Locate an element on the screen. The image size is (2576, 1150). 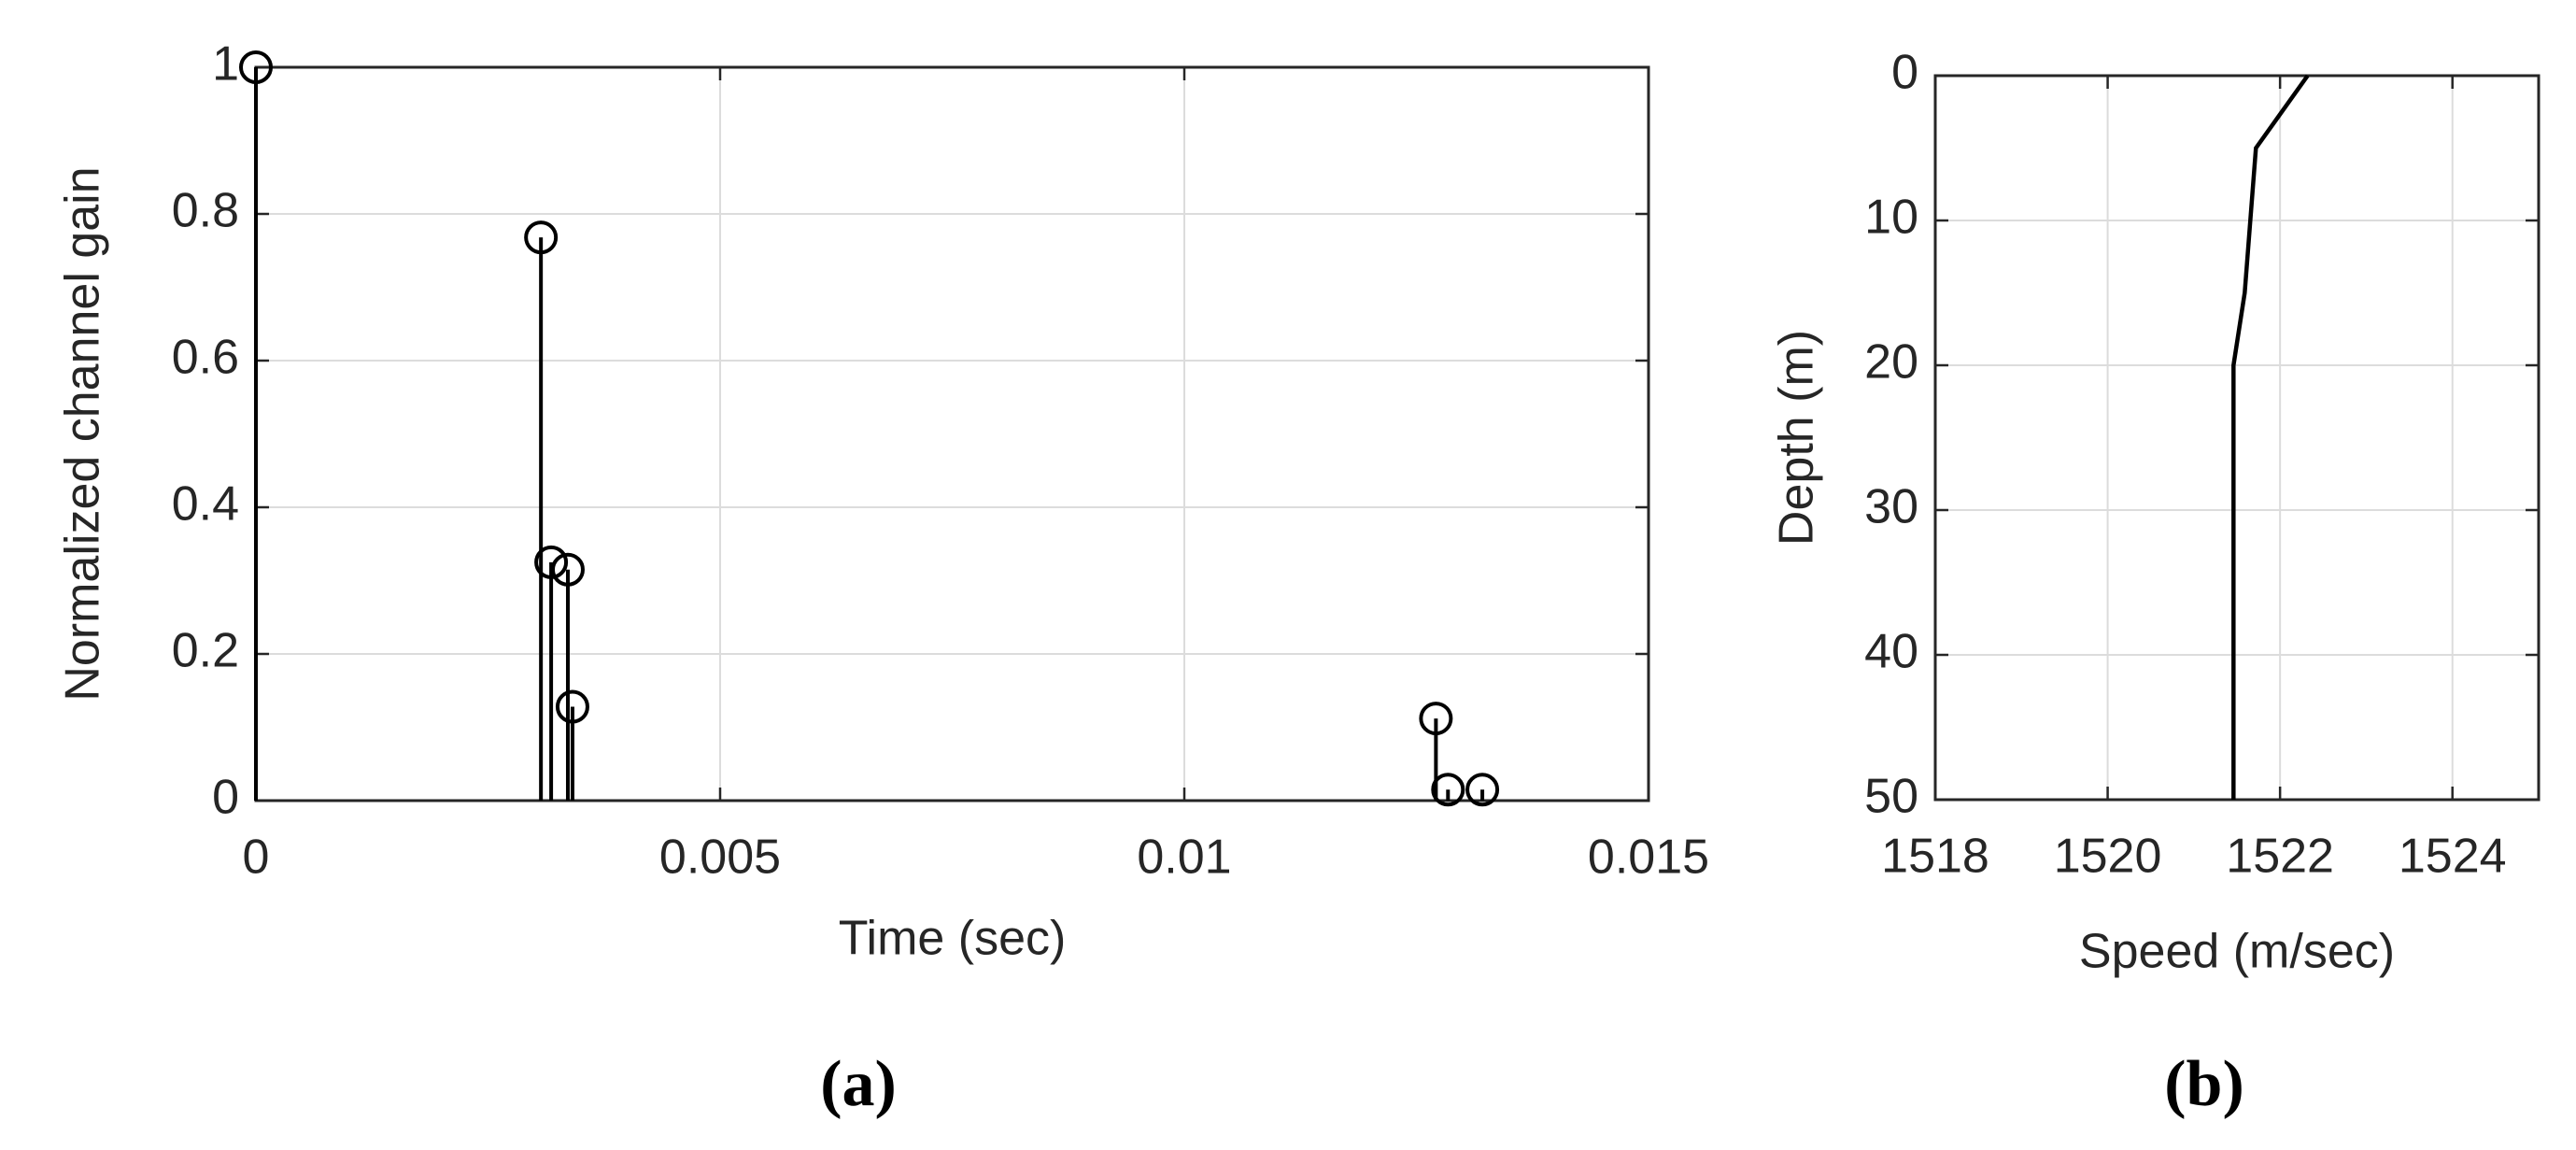
y-axis-label: Depth (m) is located at coordinates (1797, 438).